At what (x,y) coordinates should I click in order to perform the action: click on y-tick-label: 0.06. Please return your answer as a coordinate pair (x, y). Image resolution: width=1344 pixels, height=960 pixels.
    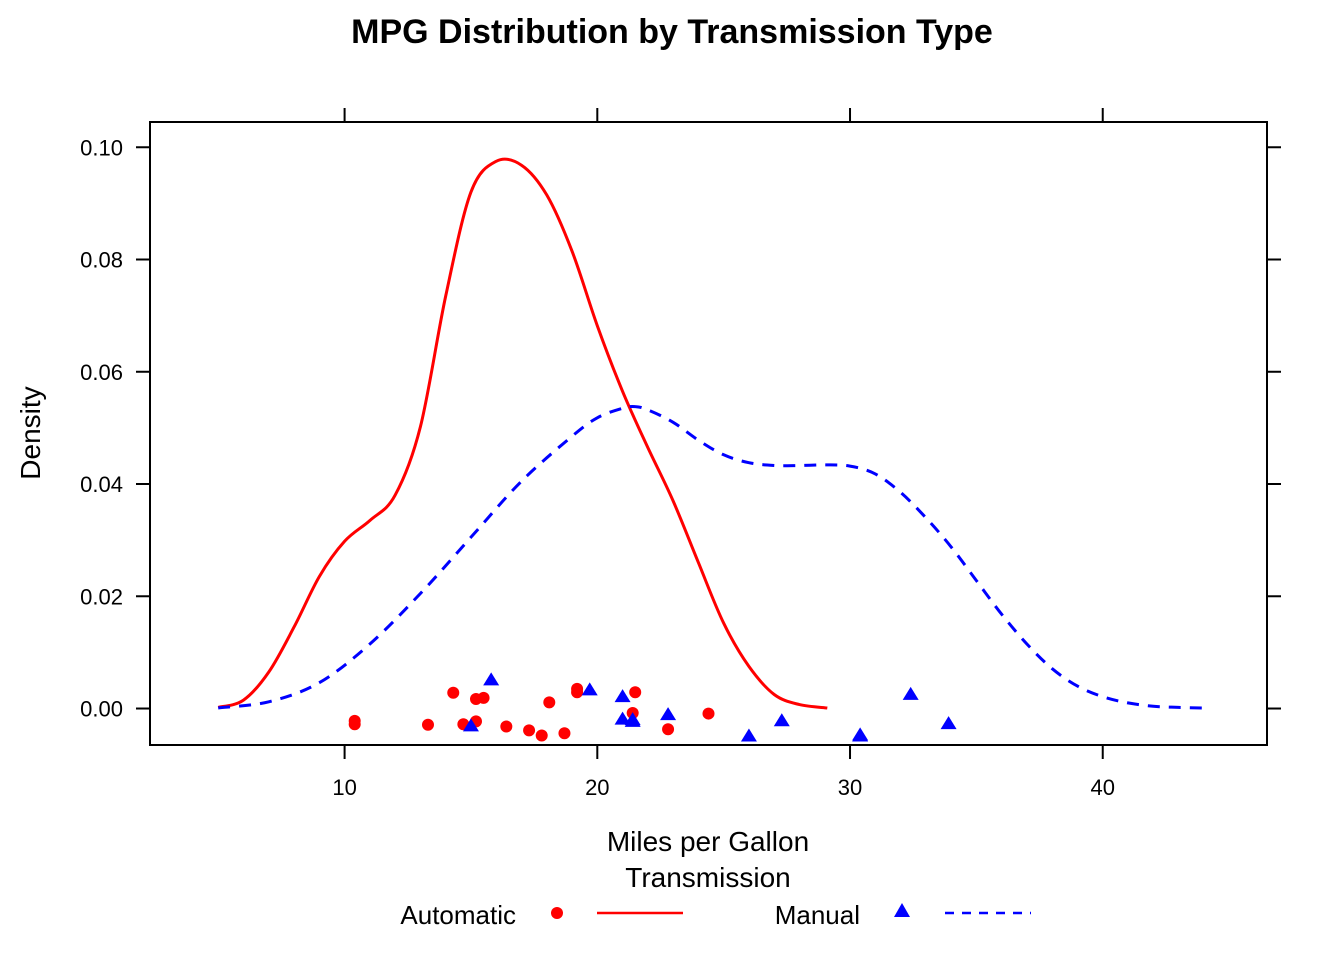
    Looking at the image, I should click on (101, 372).